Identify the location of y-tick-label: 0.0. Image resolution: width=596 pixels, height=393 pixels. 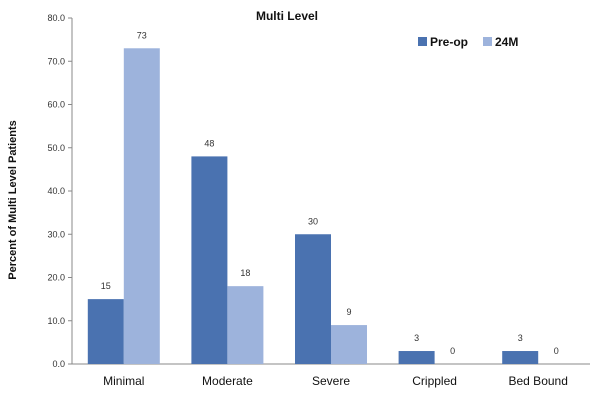
(58, 364).